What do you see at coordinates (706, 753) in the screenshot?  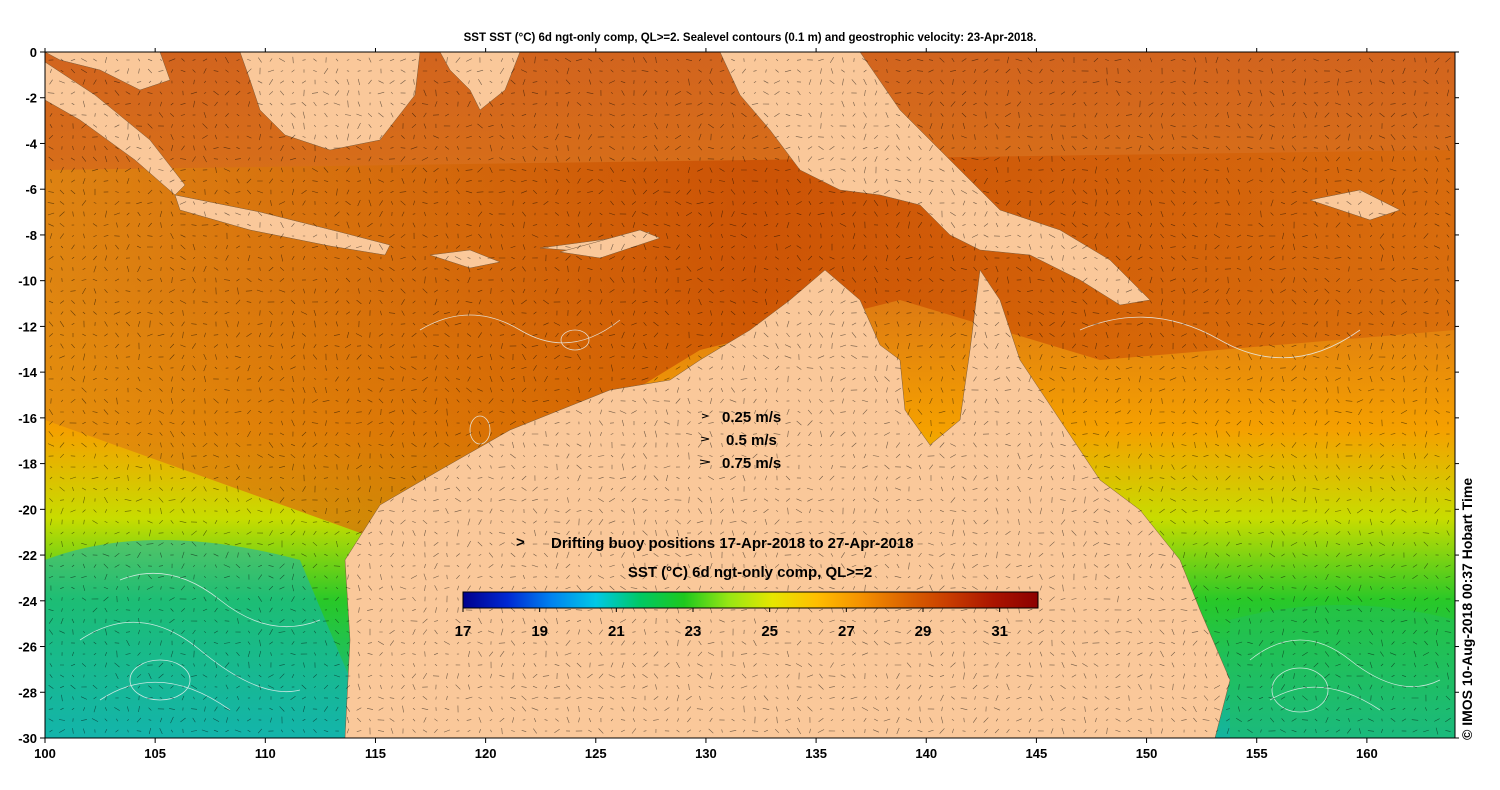 I see `x-tick-label: 130` at bounding box center [706, 753].